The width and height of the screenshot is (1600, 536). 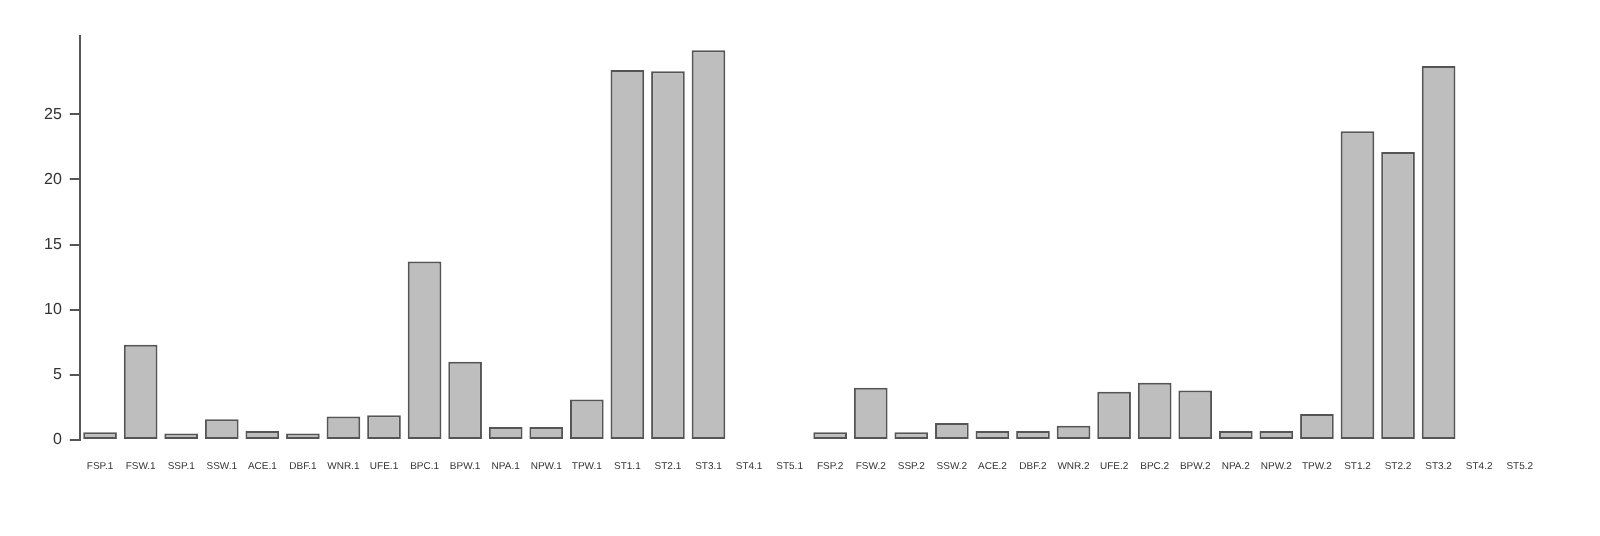 What do you see at coordinates (53, 178) in the screenshot?
I see `y-tick-label: 20` at bounding box center [53, 178].